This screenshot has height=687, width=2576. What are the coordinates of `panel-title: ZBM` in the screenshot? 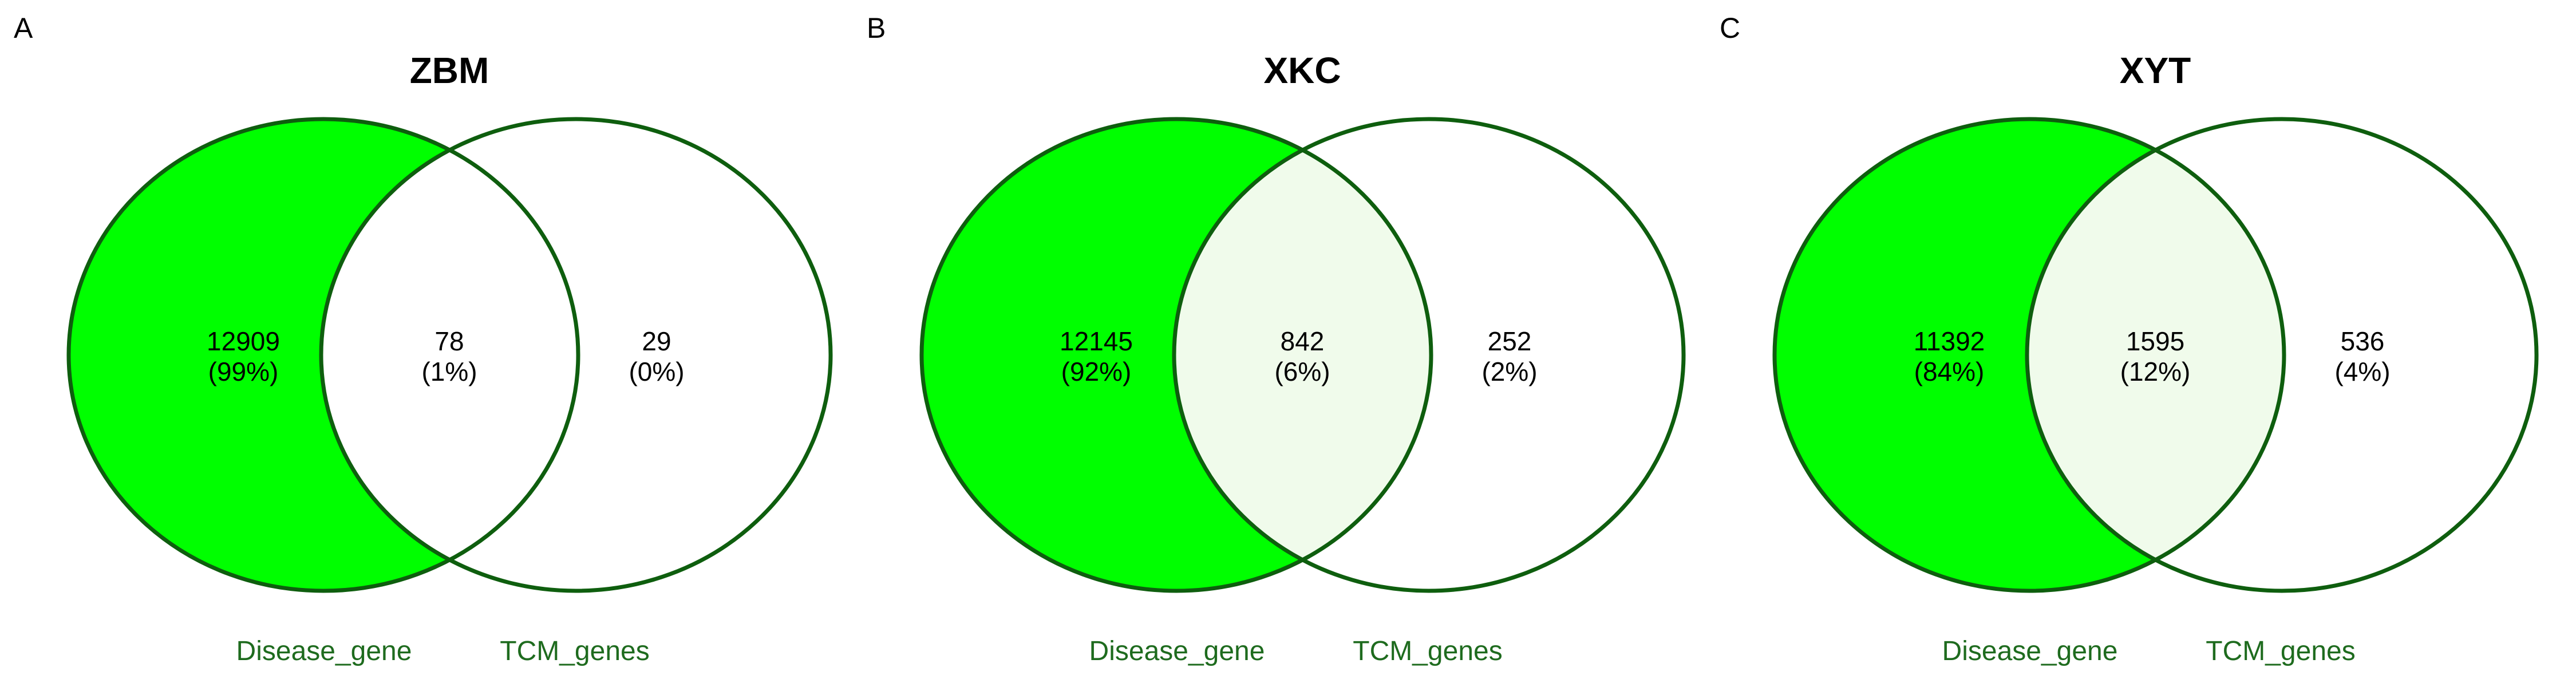 It's located at (449, 70).